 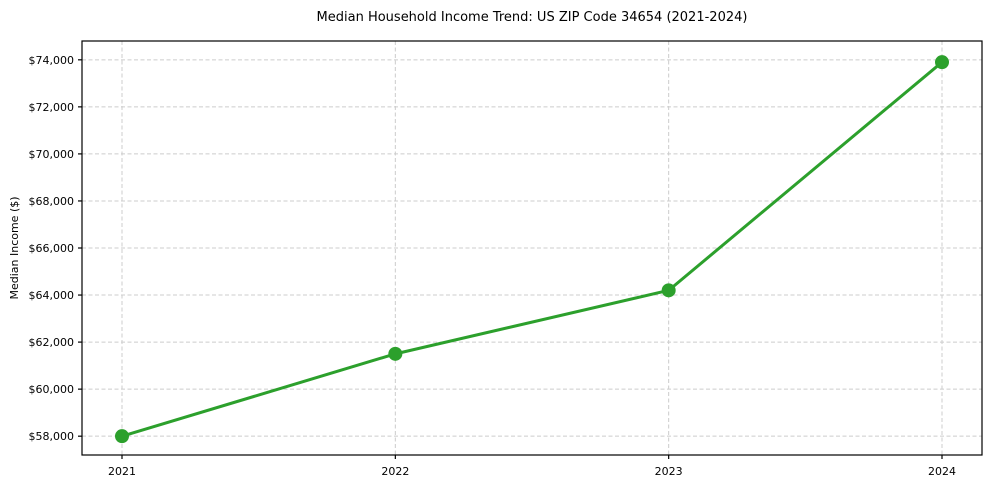 I want to click on y-tick-label: $66,000, so click(x=52, y=248).